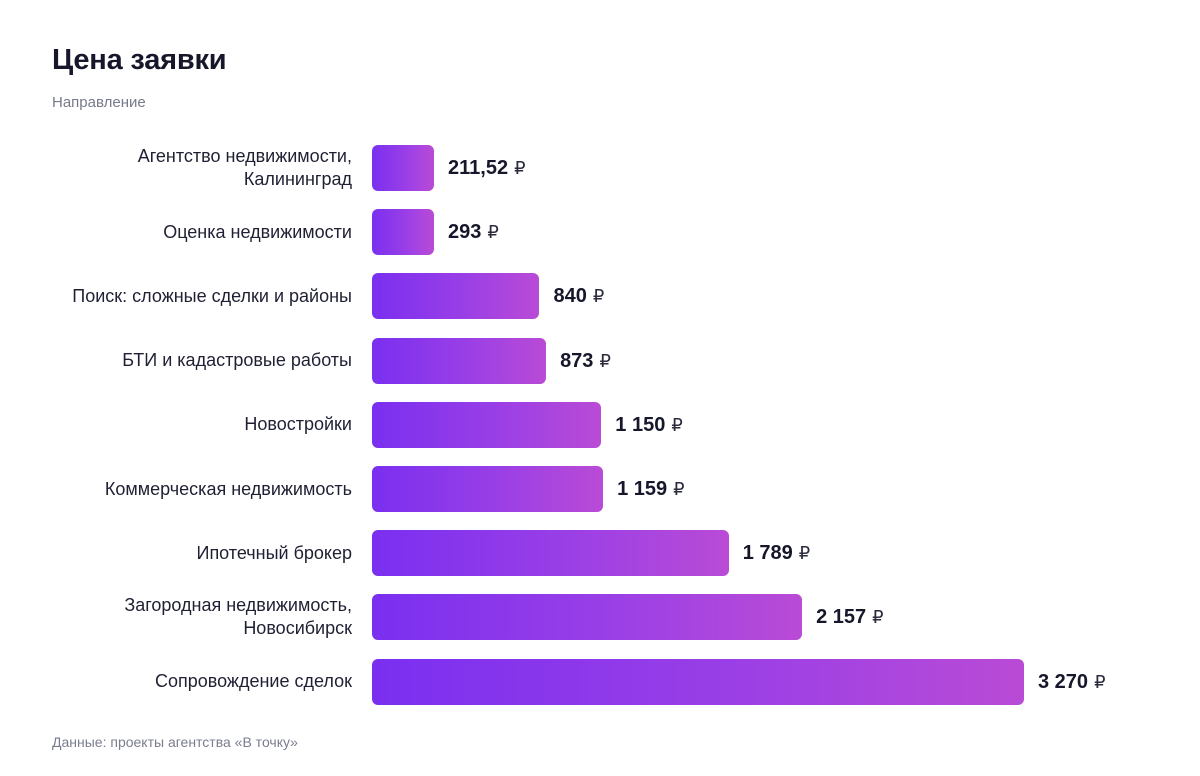 The height and width of the screenshot is (776, 1200). Describe the element at coordinates (274, 552) in the screenshot. I see `category-label: Ипотечный брокер` at that location.